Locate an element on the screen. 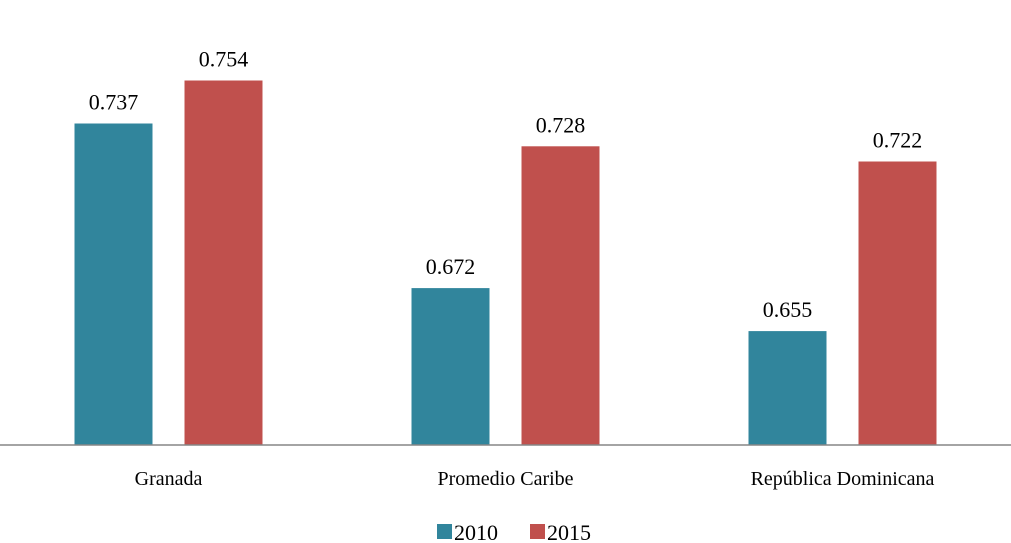 This screenshot has height=543, width=1011. category-label-2: República Dominicana is located at coordinates (843, 479).